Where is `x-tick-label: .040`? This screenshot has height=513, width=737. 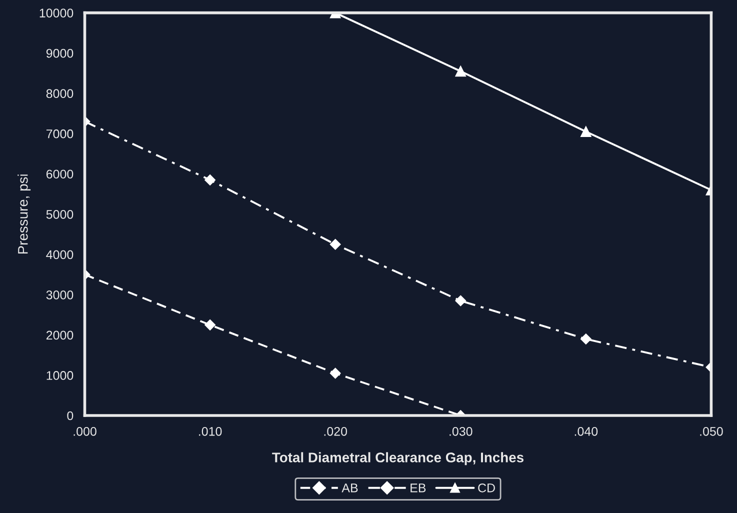
x-tick-label: .040 is located at coordinates (586, 431).